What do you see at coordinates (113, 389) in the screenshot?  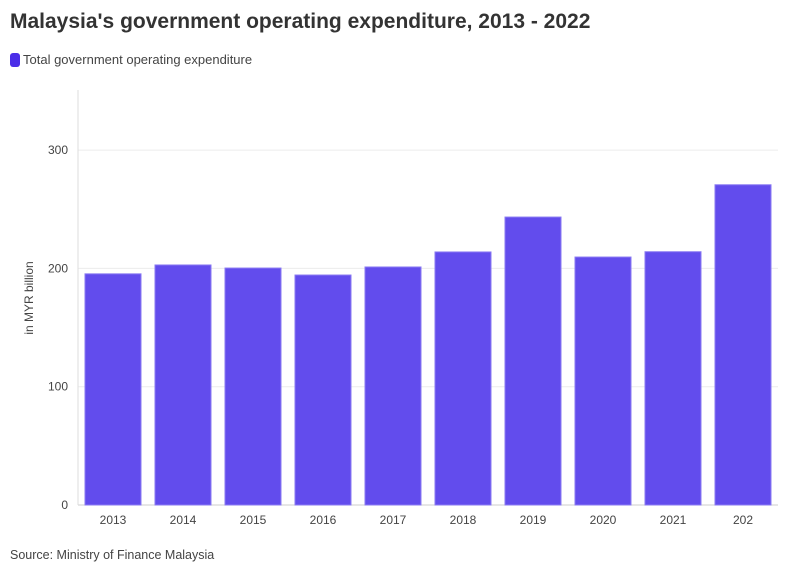 I see `bar-2013` at bounding box center [113, 389].